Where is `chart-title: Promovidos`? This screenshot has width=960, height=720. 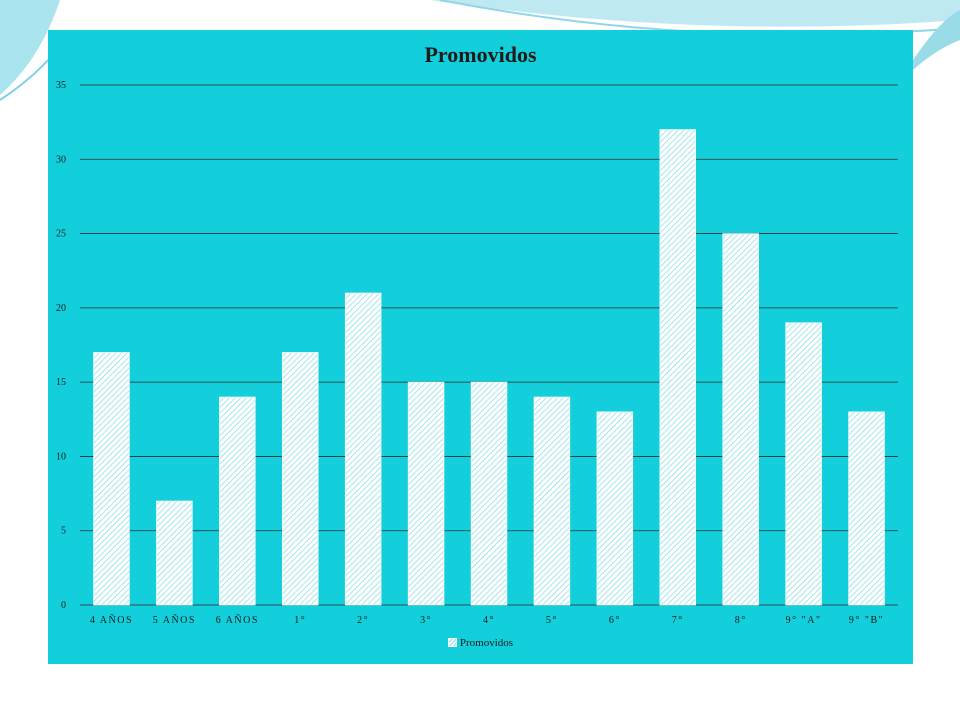
chart-title: Promovidos is located at coordinates (480, 54).